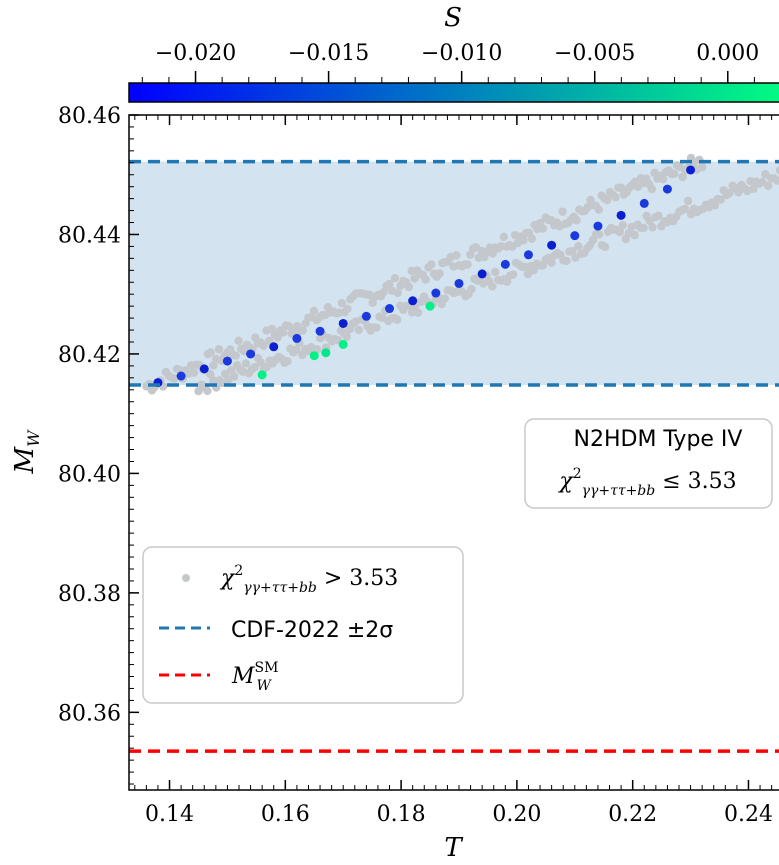  I want to click on annotation-model: N2HDM Type IV, so click(658, 439).